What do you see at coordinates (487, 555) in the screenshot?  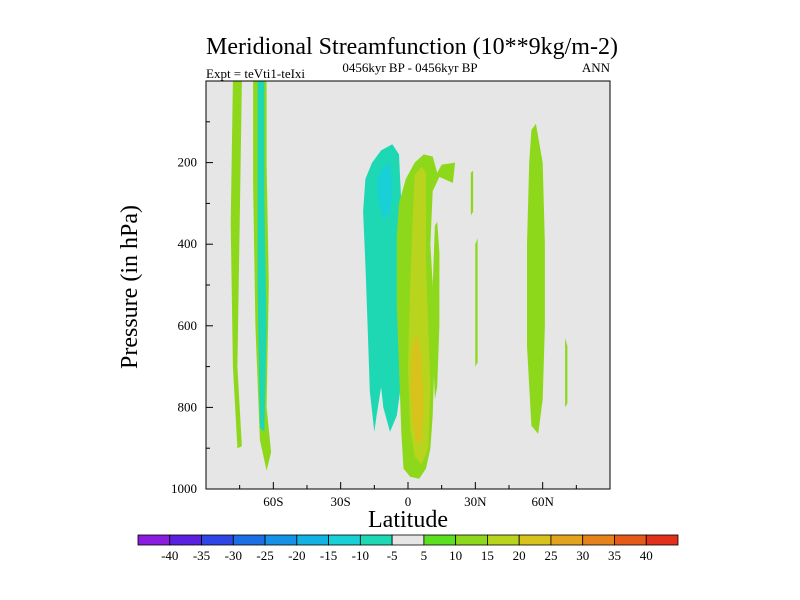 I see `colorbar-label: 15` at bounding box center [487, 555].